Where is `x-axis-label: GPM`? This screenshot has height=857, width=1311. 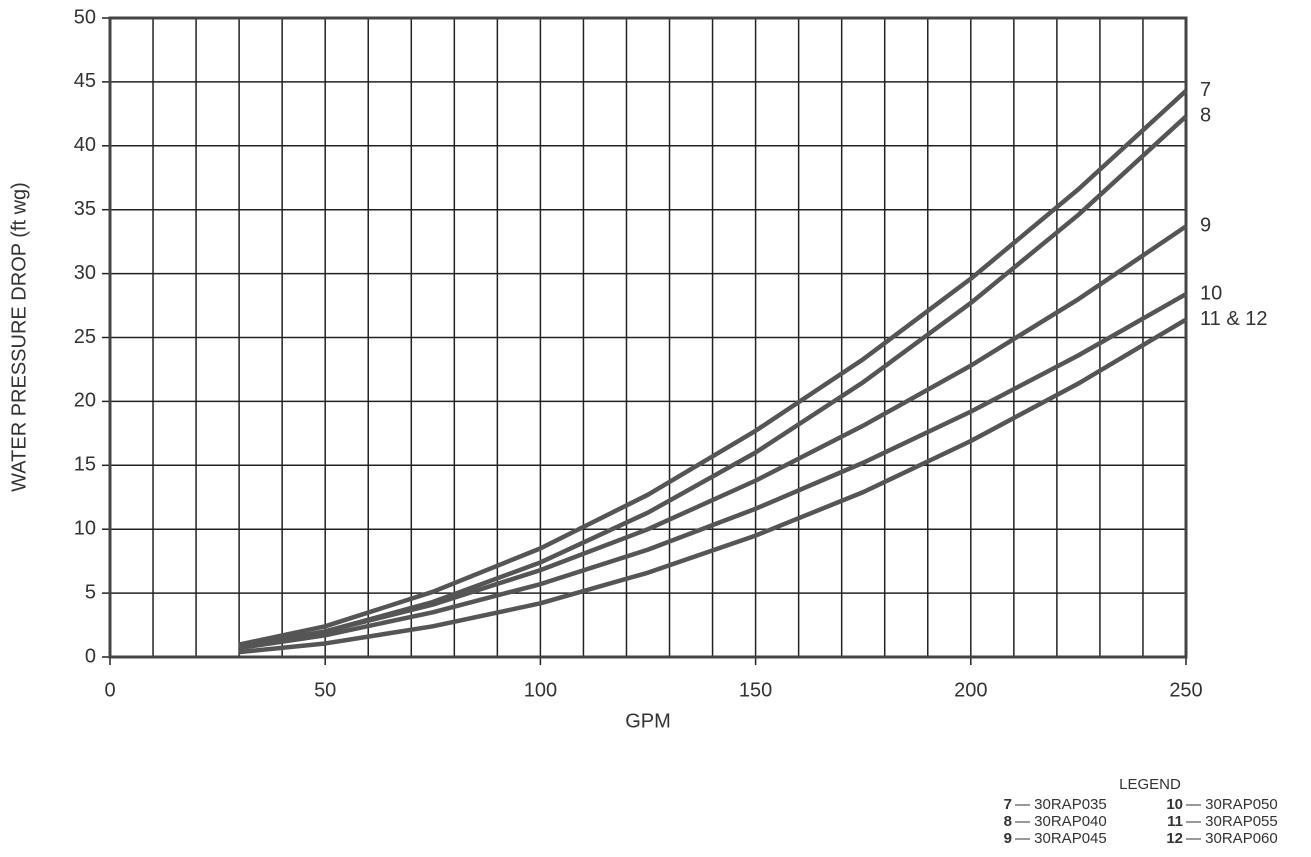 x-axis-label: GPM is located at coordinates (648, 721).